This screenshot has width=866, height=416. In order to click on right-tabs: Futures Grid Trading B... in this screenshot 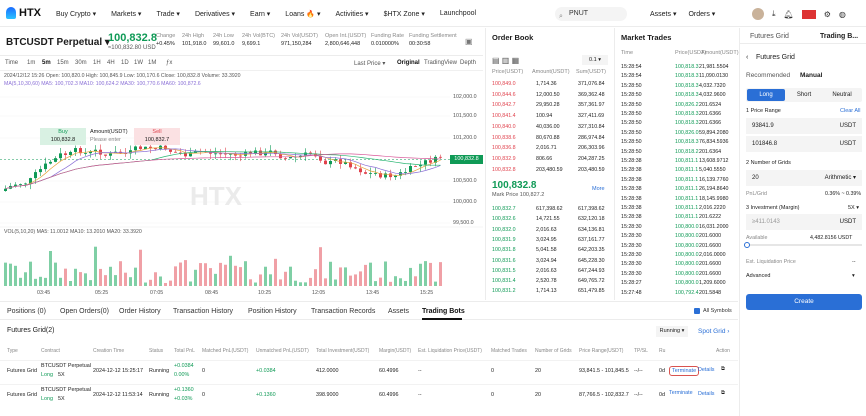, I will do `click(803, 36)`.